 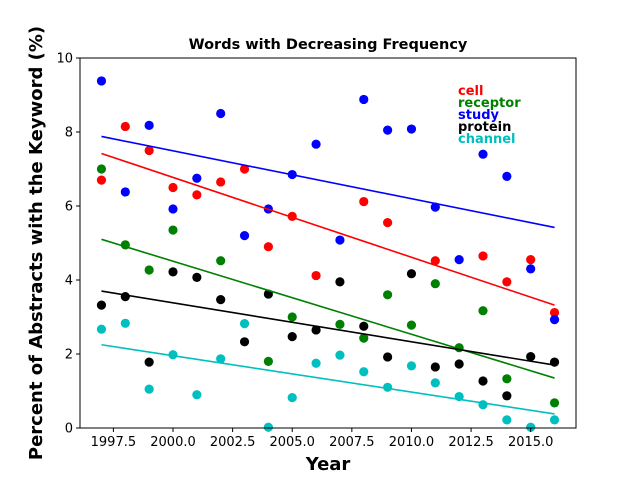 I want to click on point-cell-1997, so click(x=101, y=180).